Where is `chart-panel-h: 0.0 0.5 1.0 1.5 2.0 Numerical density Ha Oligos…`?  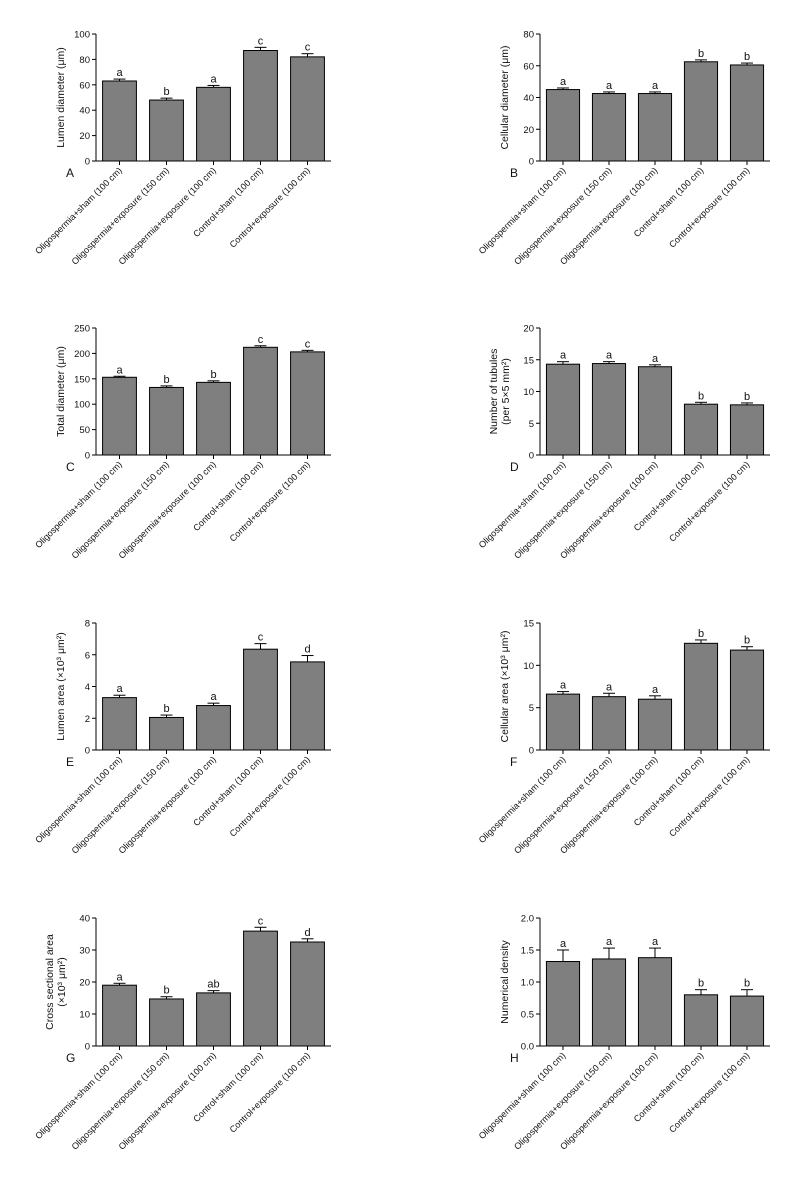
chart-panel-h: 0.0 0.5 1.0 1.5 2.0 Numerical density Ha Oligos… is located at coordinates (623, 1033).